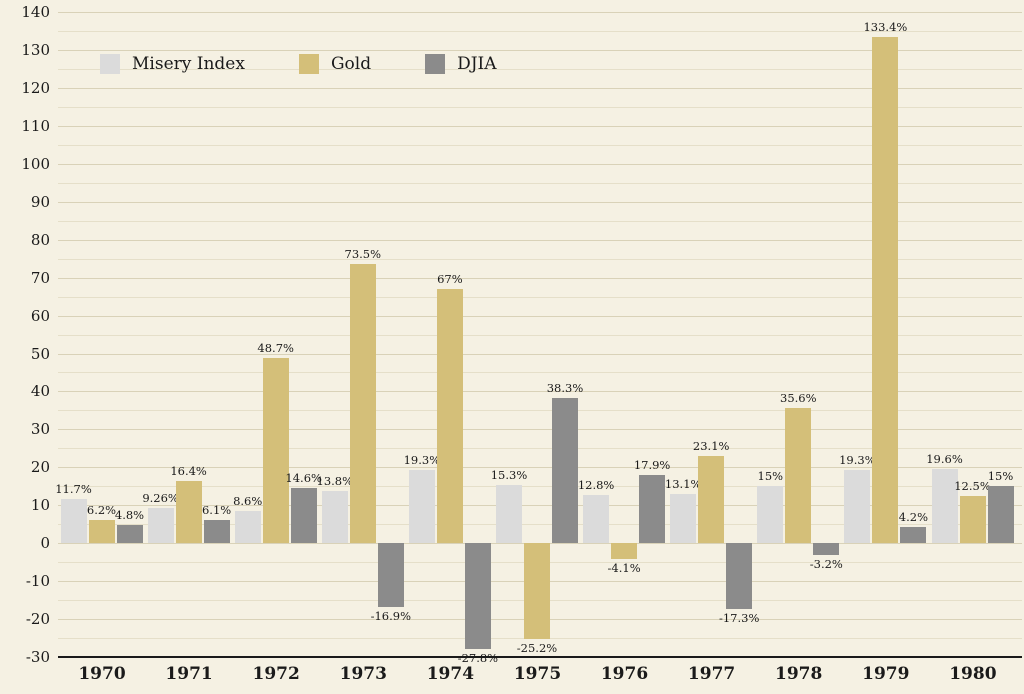 This screenshot has width=1024, height=694. I want to click on bar-djia-1977, so click(739, 576).